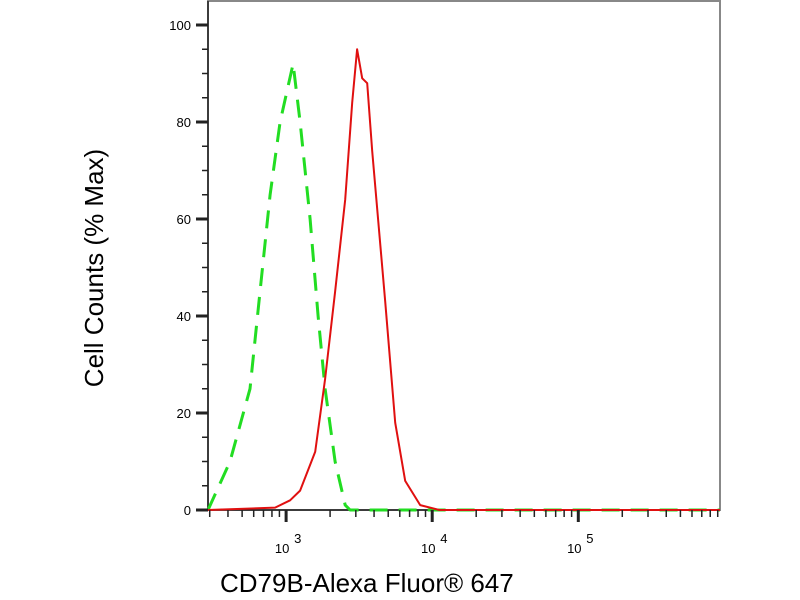  I want to click on y-tick-label: 100, so click(180, 25).